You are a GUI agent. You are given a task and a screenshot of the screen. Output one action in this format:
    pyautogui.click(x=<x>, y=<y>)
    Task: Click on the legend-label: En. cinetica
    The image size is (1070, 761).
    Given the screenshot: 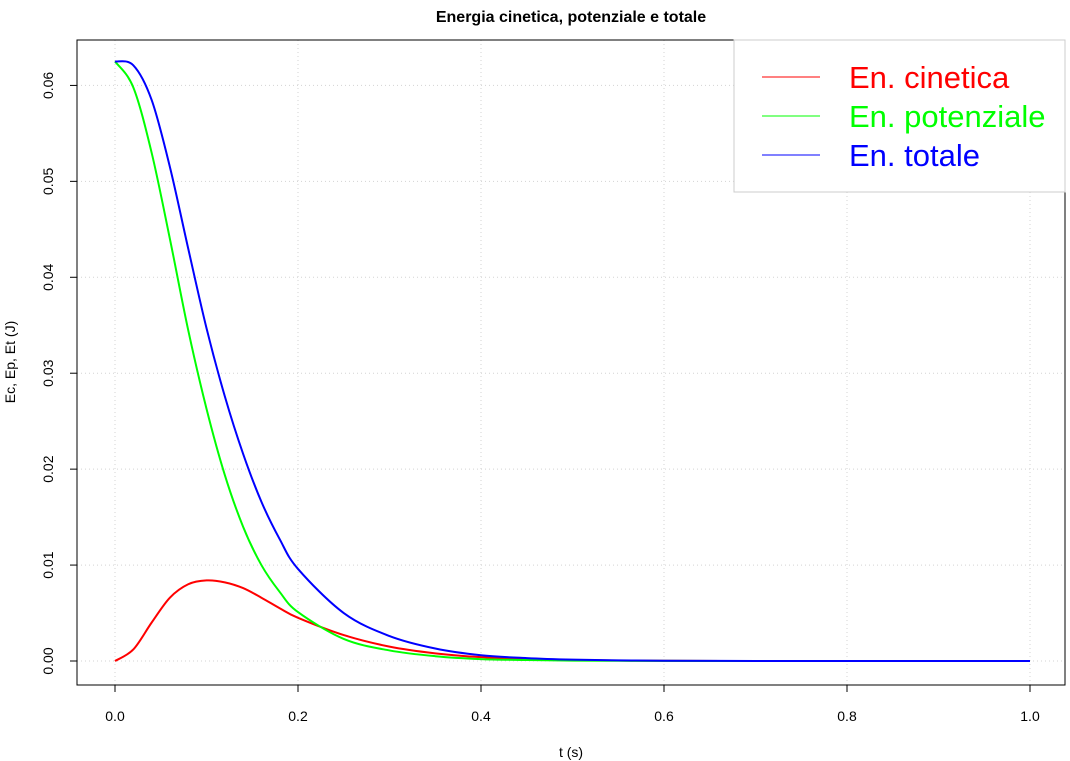 What is the action you would take?
    pyautogui.click(x=929, y=77)
    